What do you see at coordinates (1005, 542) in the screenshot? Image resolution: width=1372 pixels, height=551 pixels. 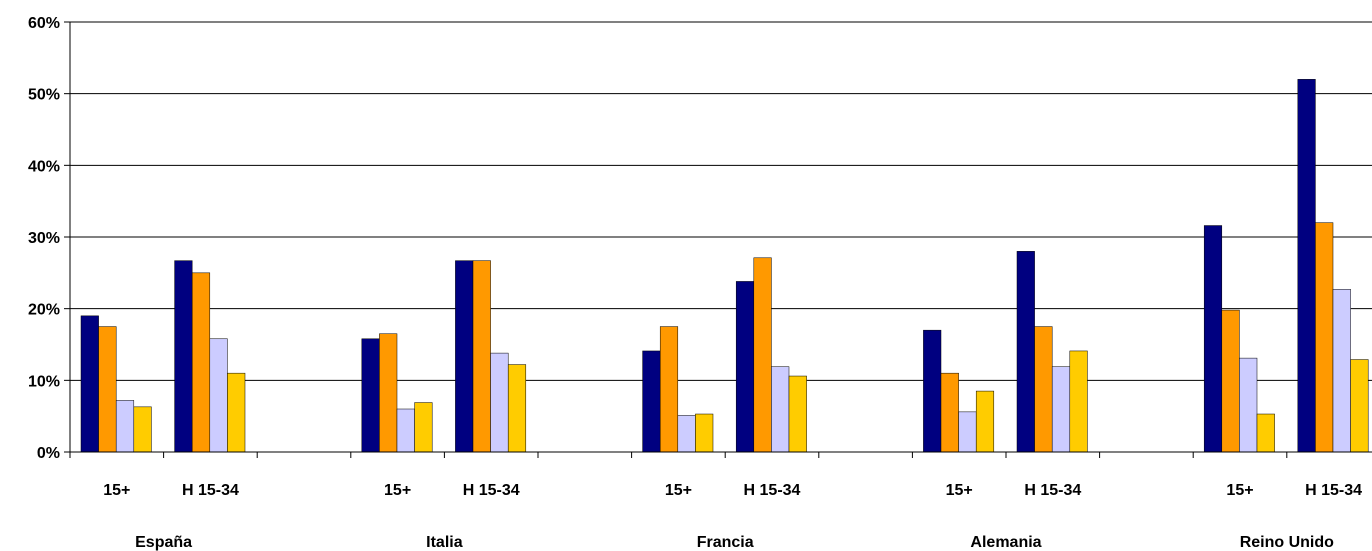 I see `group-label: Alemania` at bounding box center [1005, 542].